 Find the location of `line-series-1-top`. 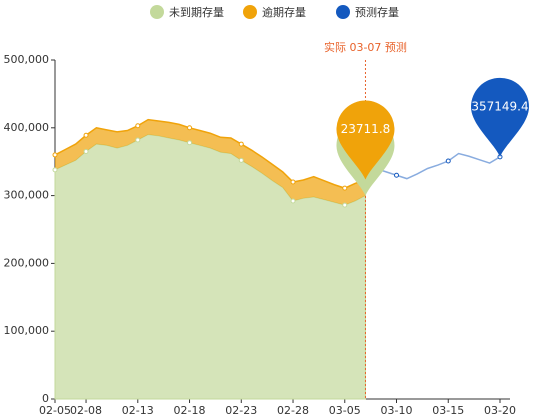

line-series-1-top is located at coordinates (210, 153).